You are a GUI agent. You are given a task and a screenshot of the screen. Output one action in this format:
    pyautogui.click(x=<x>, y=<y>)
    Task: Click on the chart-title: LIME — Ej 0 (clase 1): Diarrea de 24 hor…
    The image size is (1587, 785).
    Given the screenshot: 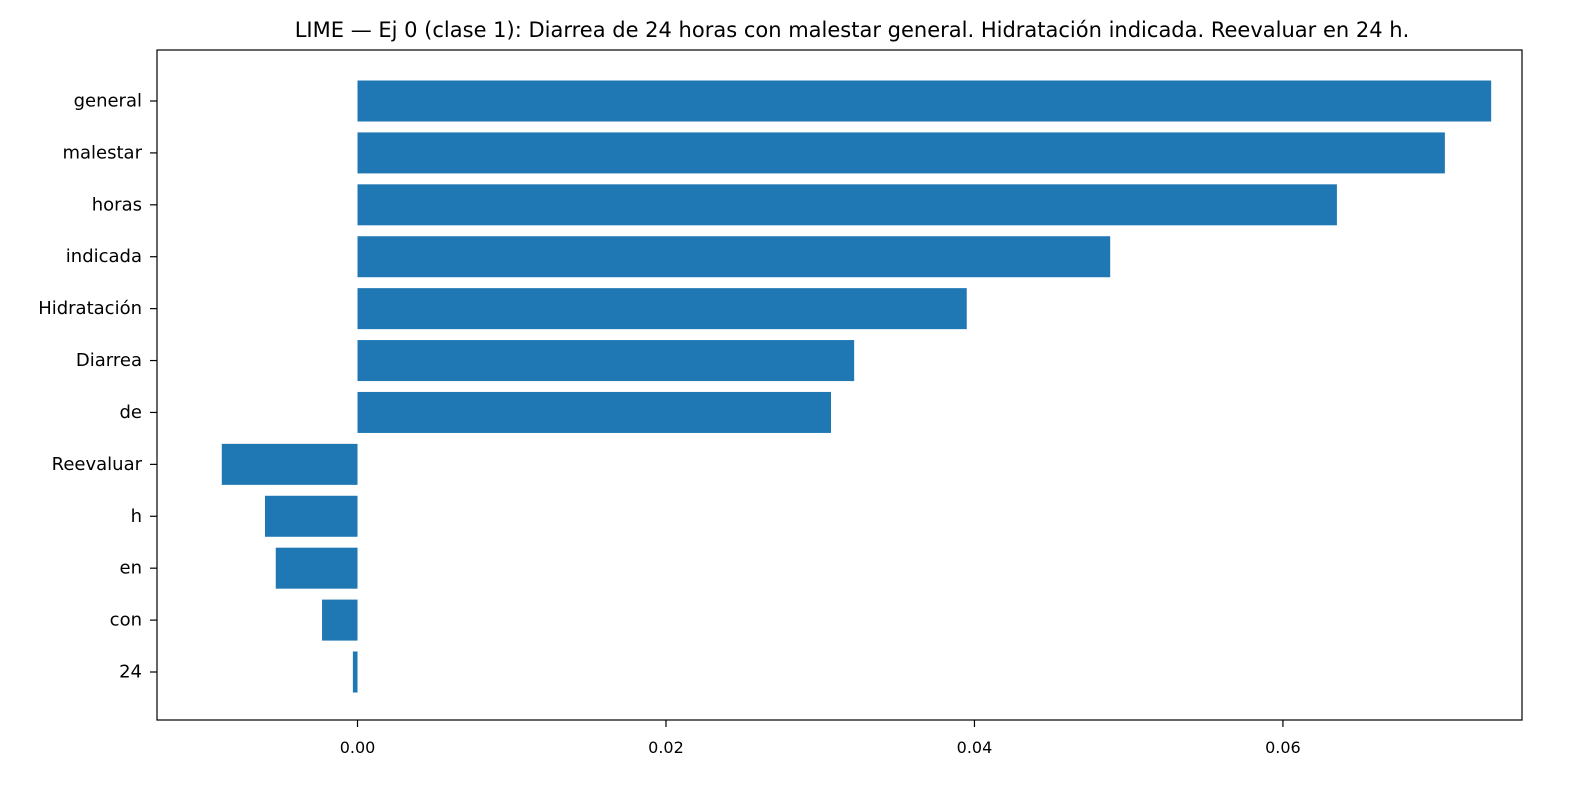 What is the action you would take?
    pyautogui.click(x=852, y=30)
    